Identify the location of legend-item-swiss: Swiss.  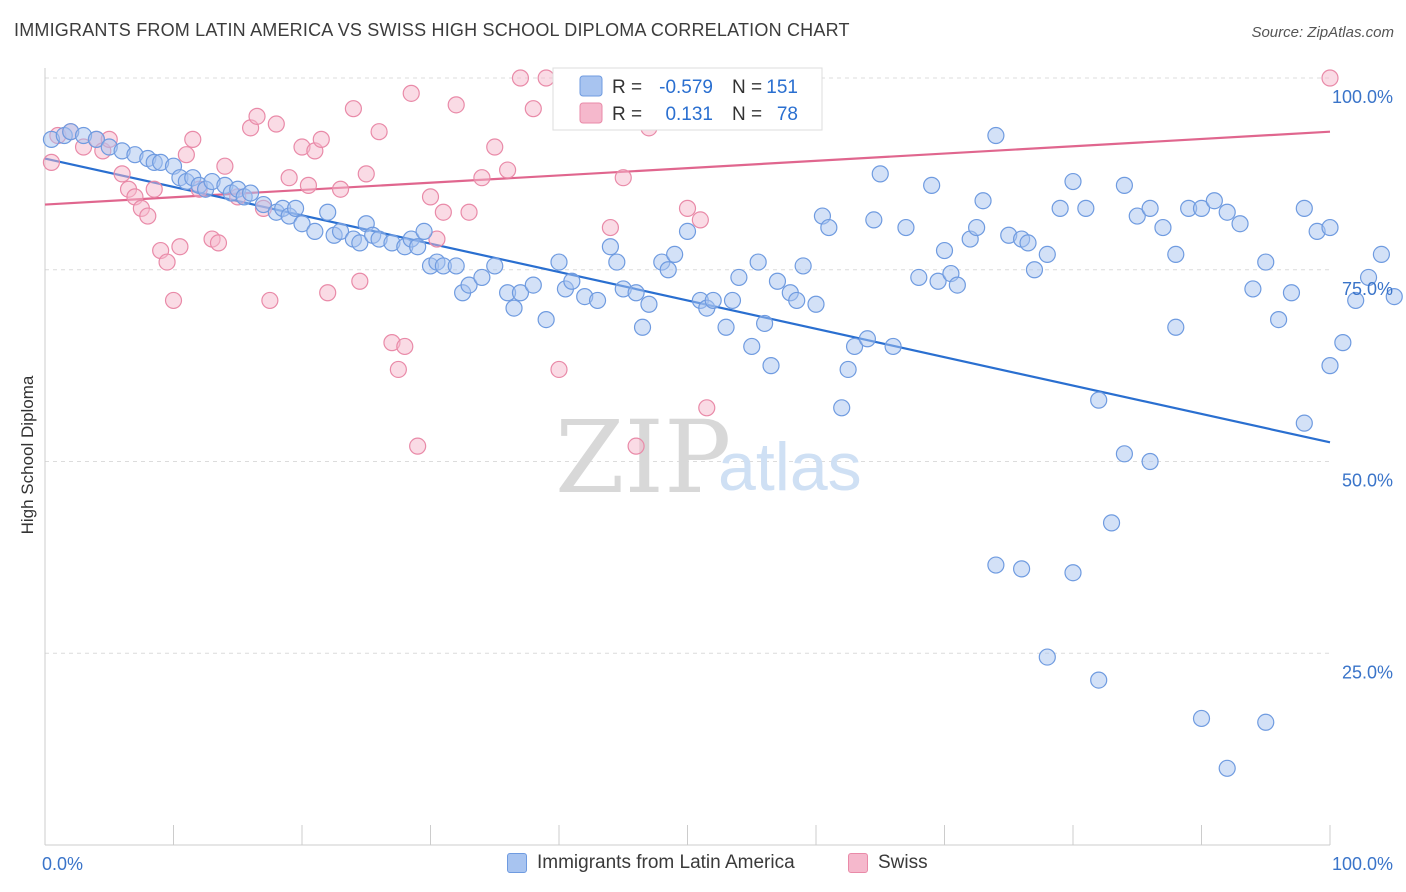
(888, 863).